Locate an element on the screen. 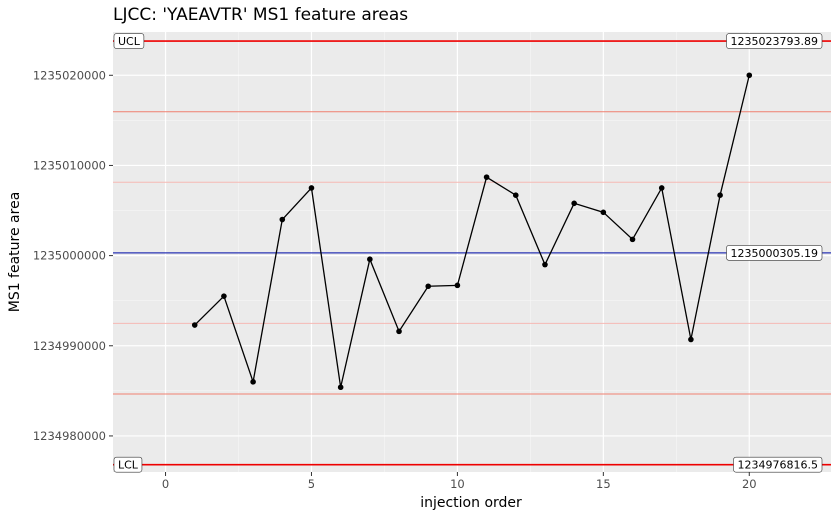 The height and width of the screenshot is (521, 838). value-label-limit-text: 1234976816.5 is located at coordinates (778, 465).